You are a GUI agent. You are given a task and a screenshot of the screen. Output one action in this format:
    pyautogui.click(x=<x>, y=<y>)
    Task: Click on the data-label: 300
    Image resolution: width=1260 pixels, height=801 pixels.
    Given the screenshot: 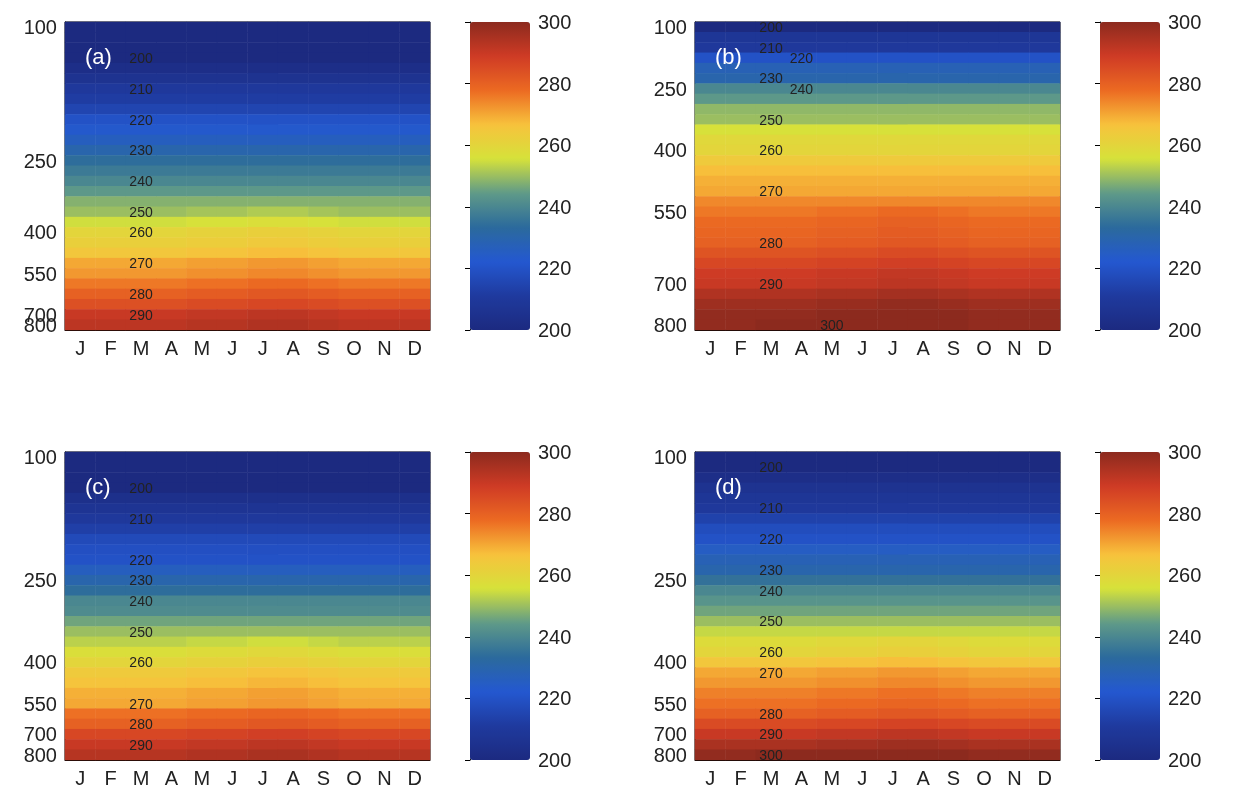 What is the action you would take?
    pyautogui.click(x=771, y=754)
    